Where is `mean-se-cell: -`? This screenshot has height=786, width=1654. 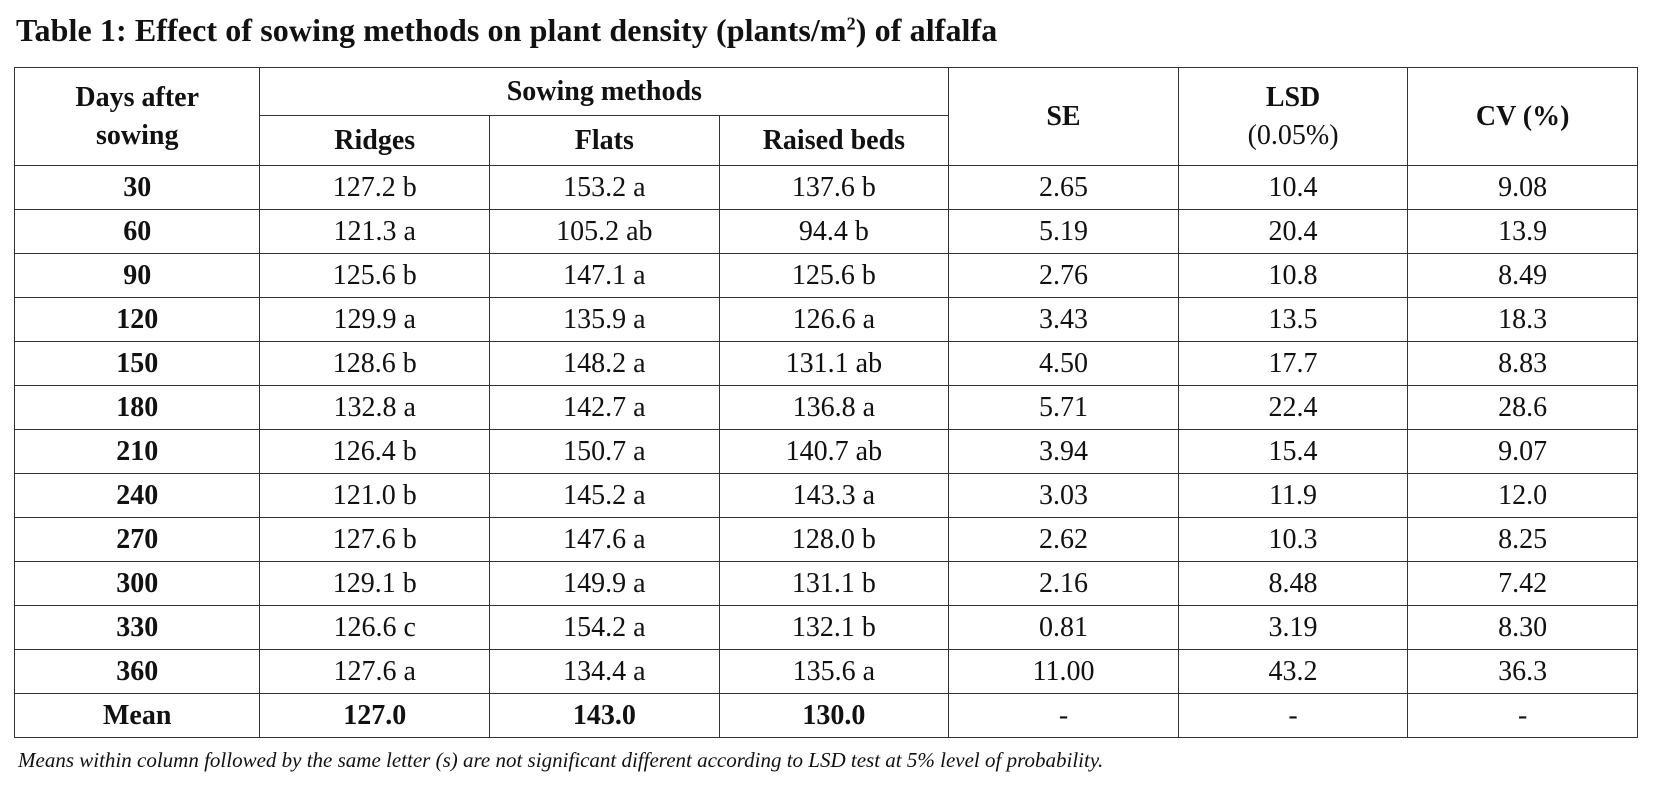
mean-se-cell: - is located at coordinates (1063, 715).